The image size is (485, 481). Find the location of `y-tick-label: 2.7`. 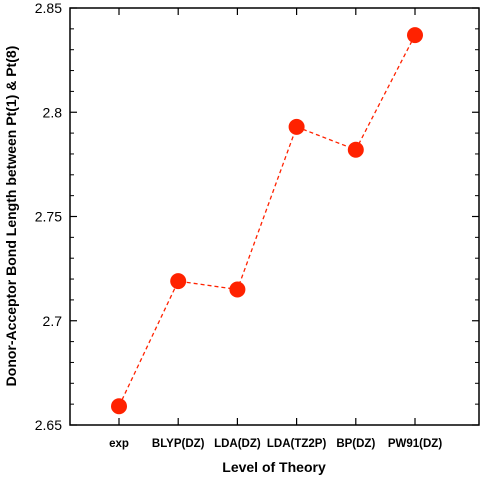

y-tick-label: 2.7 is located at coordinates (53, 321).